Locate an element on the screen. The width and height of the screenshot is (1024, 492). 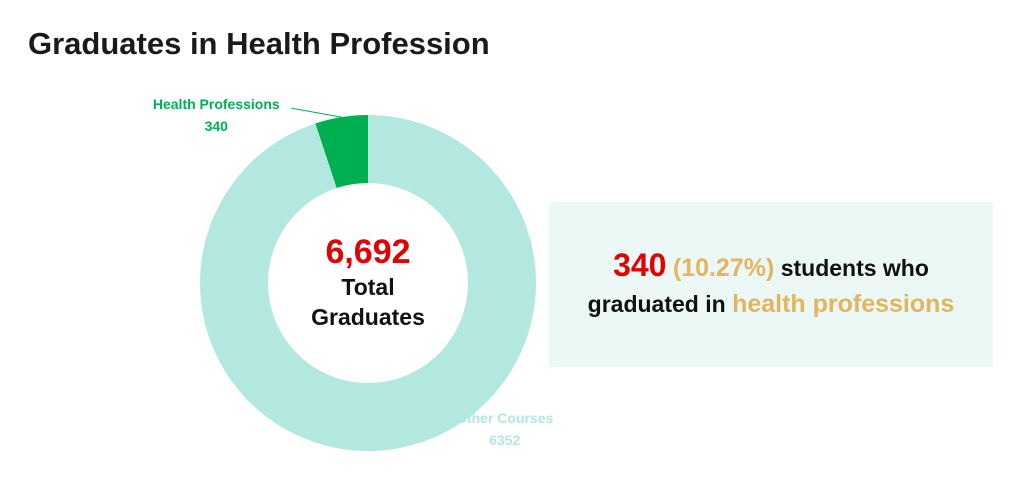
data-label-value: 340 is located at coordinates (217, 126).